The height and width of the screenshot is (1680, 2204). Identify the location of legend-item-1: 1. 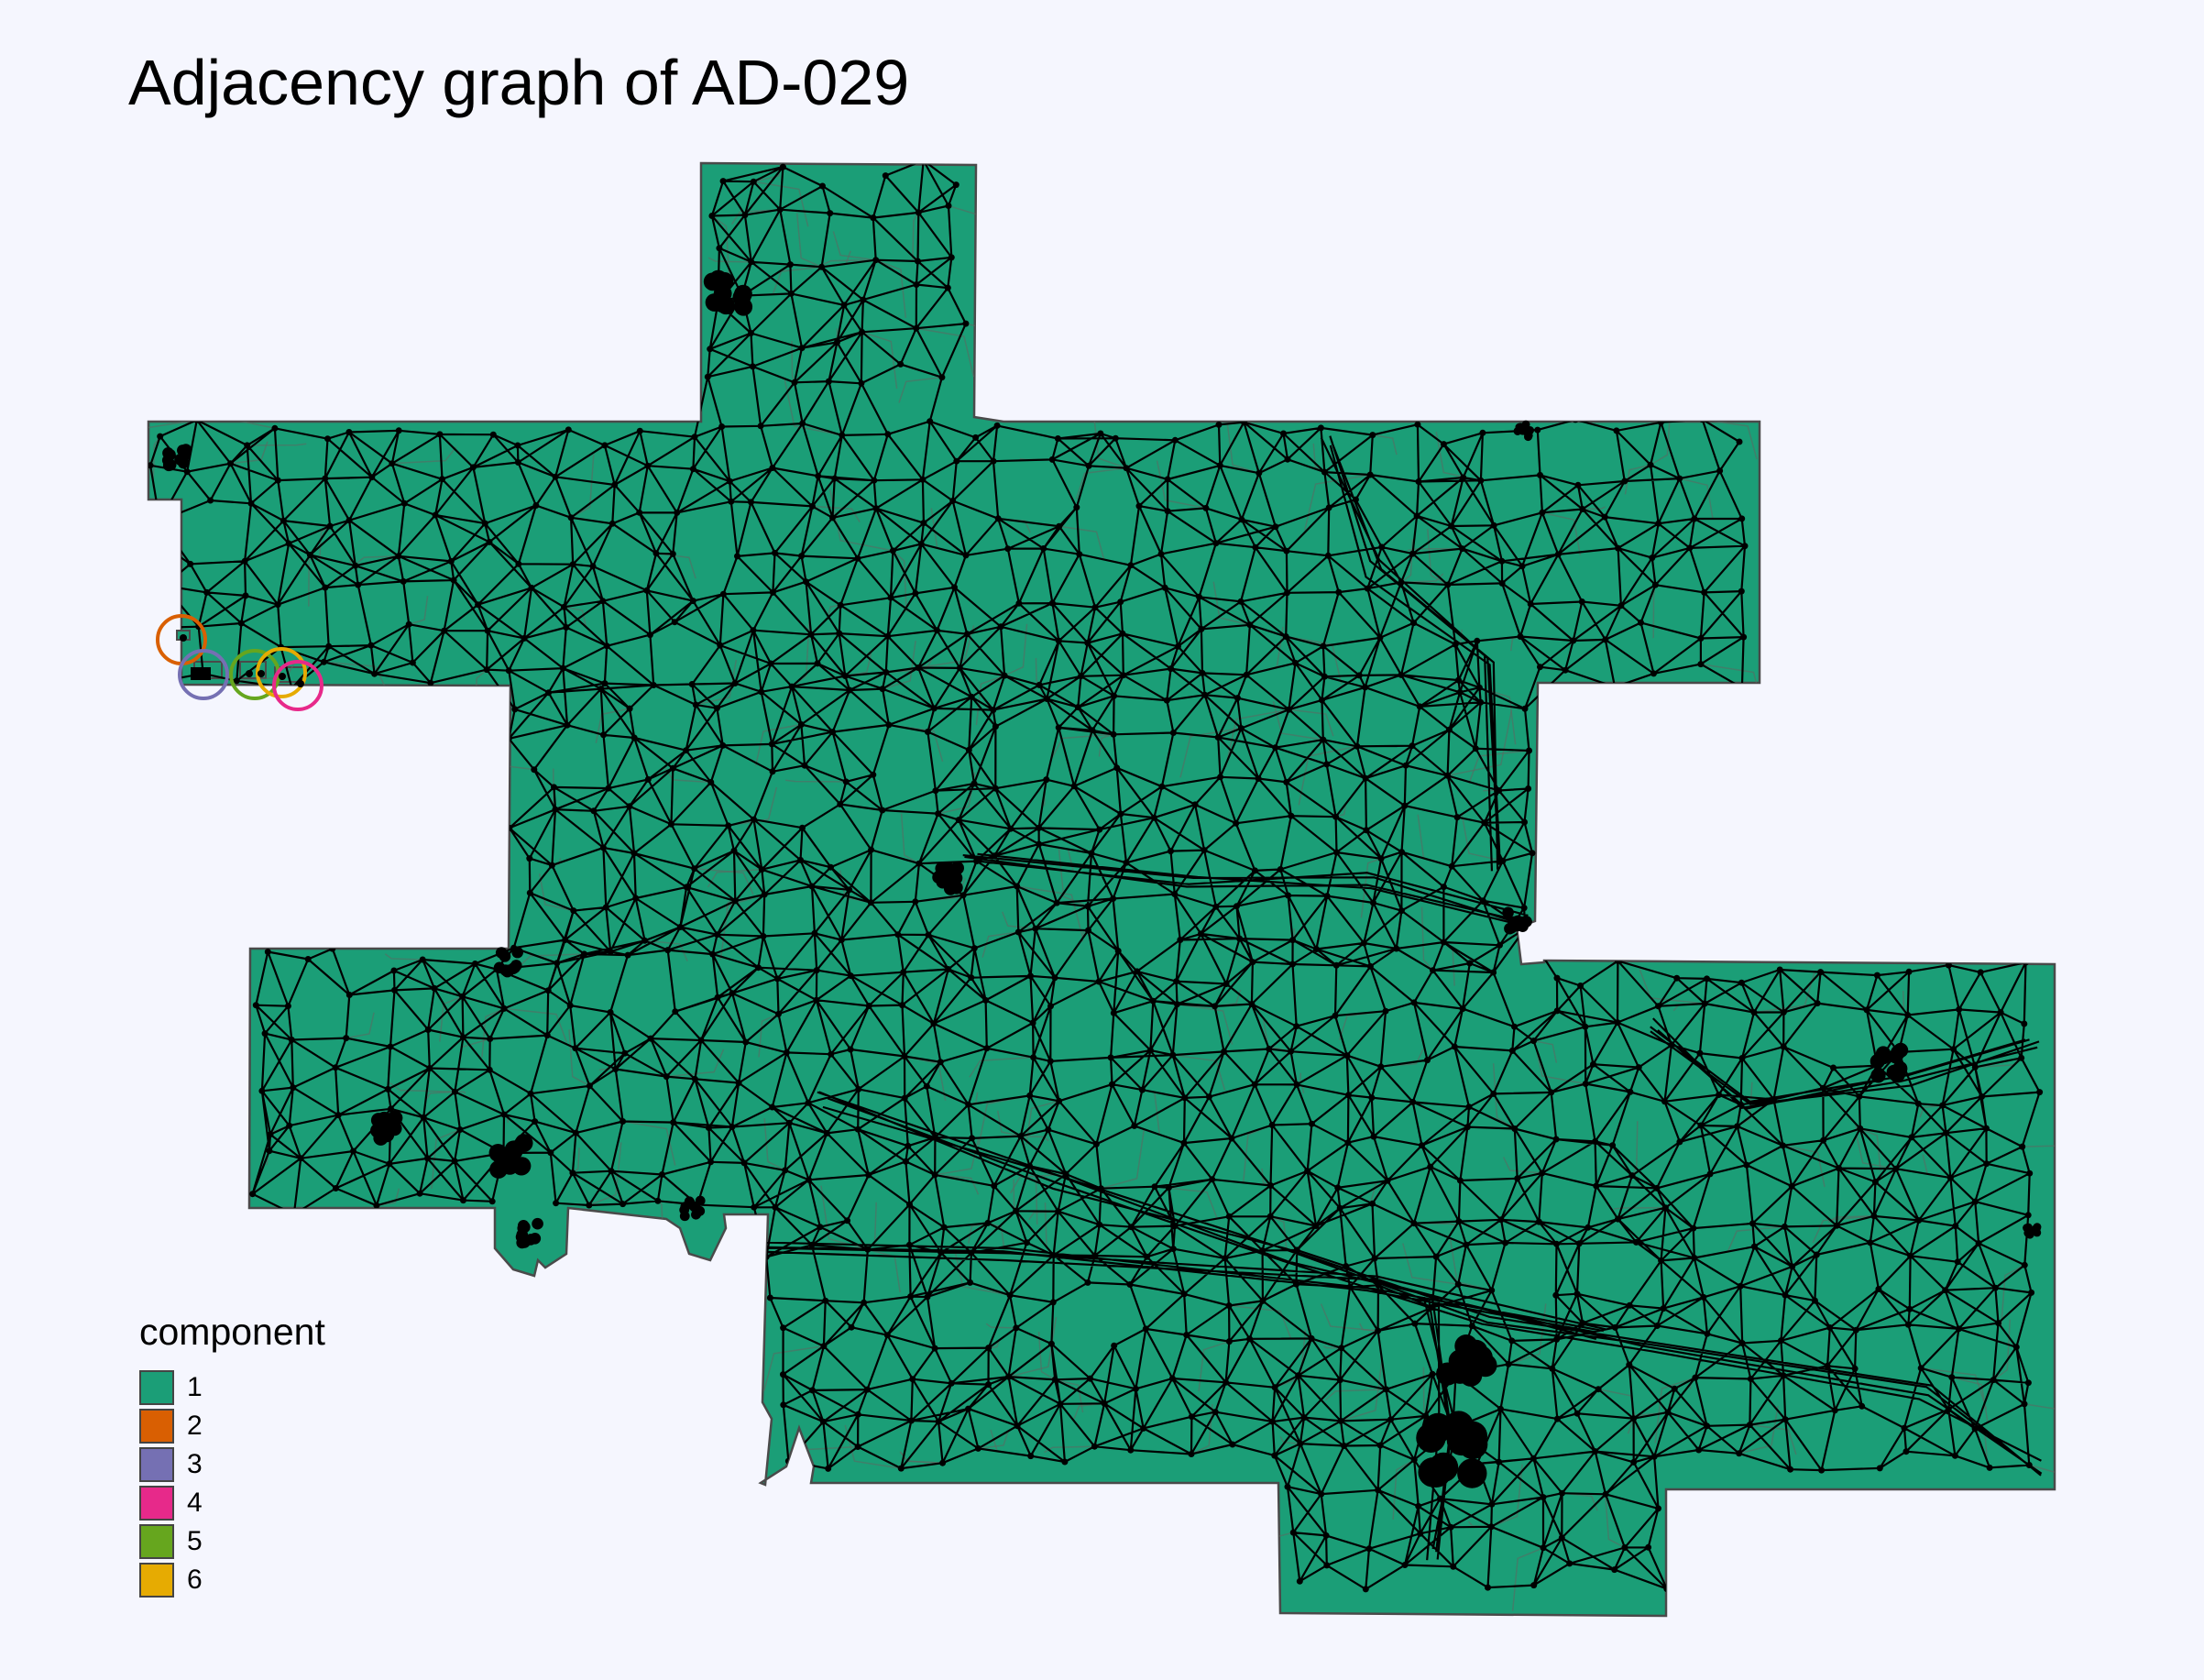
(232, 1387).